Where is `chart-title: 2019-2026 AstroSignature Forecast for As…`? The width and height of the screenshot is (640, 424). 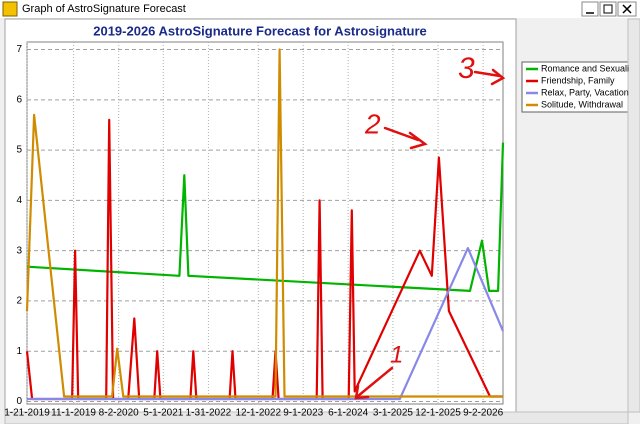 chart-title: 2019-2026 AstroSignature Forecast for As… is located at coordinates (260, 30).